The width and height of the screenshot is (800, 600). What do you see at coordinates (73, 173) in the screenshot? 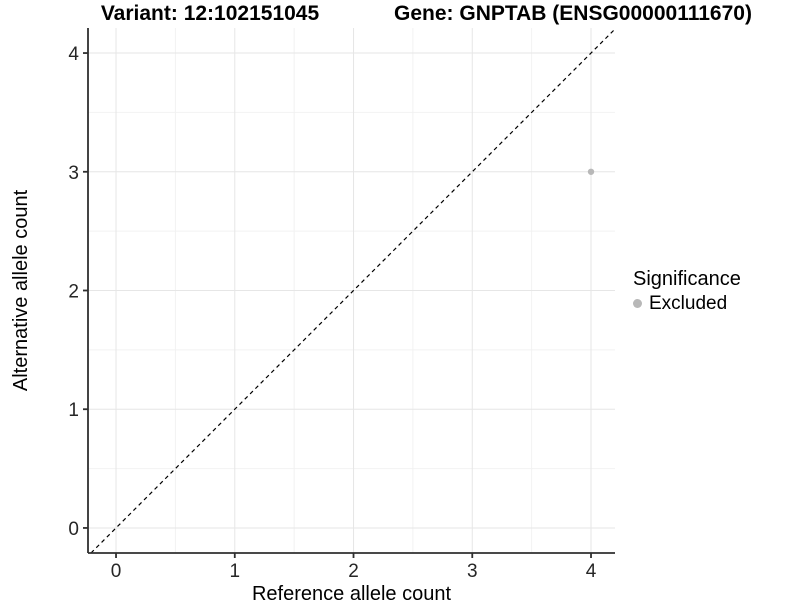
I see `y-tick-label: 3` at bounding box center [73, 173].